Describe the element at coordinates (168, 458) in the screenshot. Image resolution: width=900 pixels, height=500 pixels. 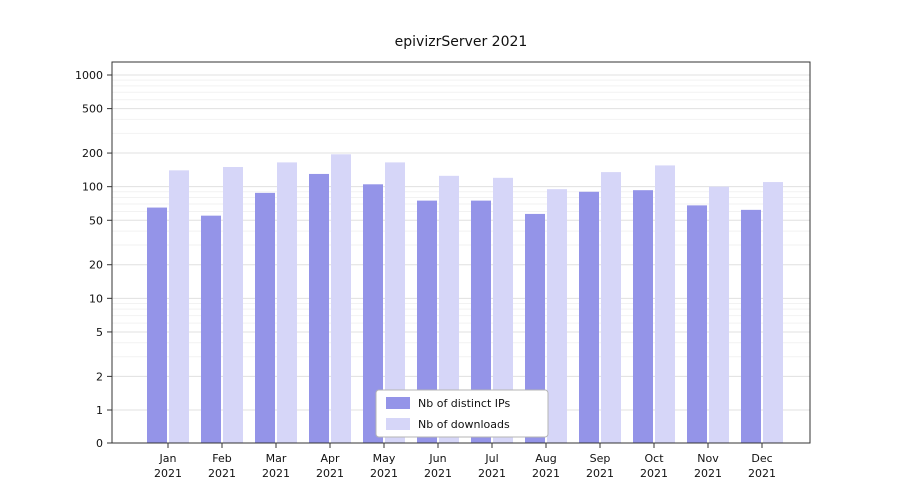
I see `x-tick-label: Jan` at that location.